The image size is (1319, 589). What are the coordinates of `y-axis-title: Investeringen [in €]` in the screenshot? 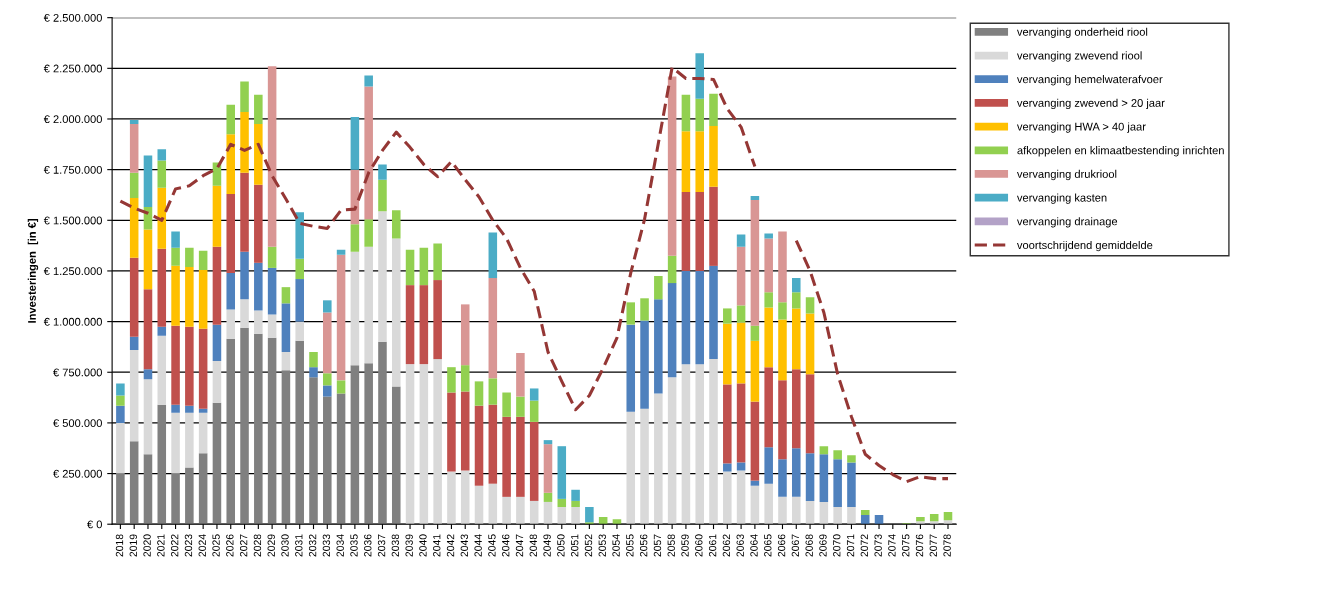 It's located at (33, 271).